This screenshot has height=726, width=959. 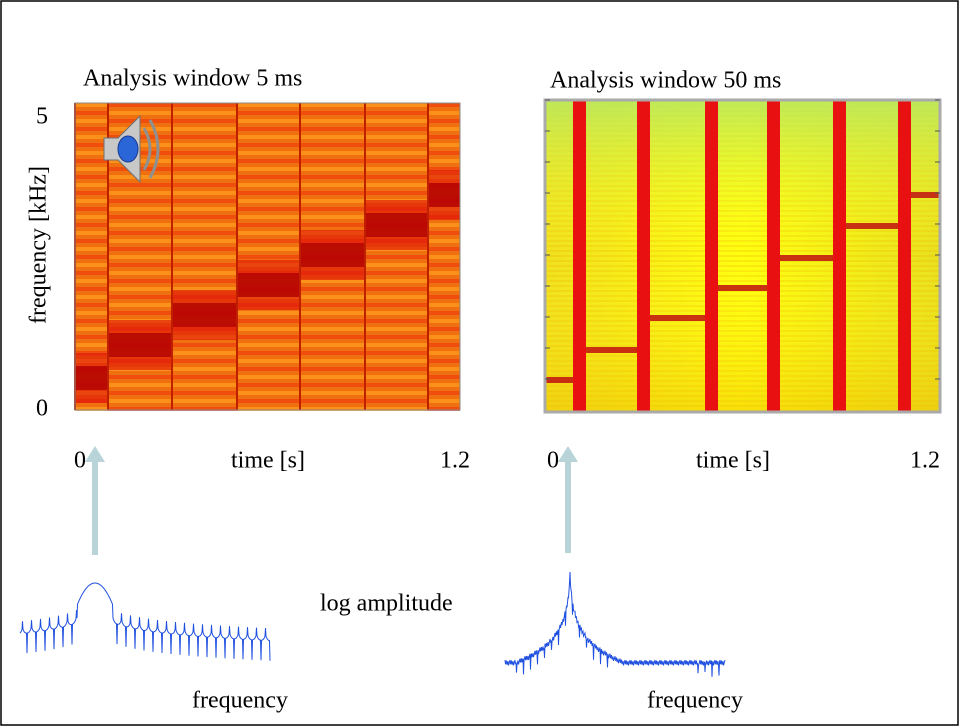 I want to click on left-spectrum, so click(x=145, y=621).